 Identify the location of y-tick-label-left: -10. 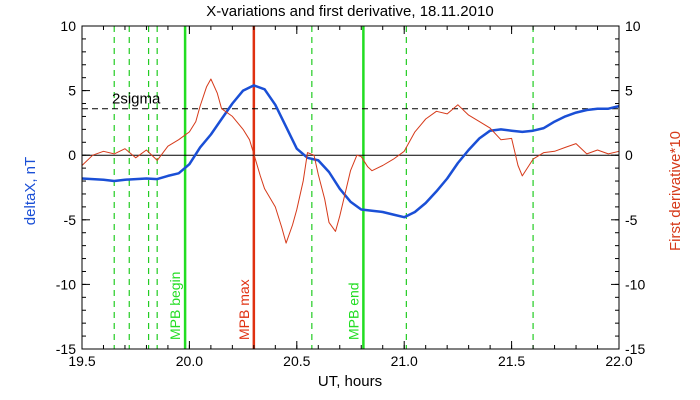
(66, 284).